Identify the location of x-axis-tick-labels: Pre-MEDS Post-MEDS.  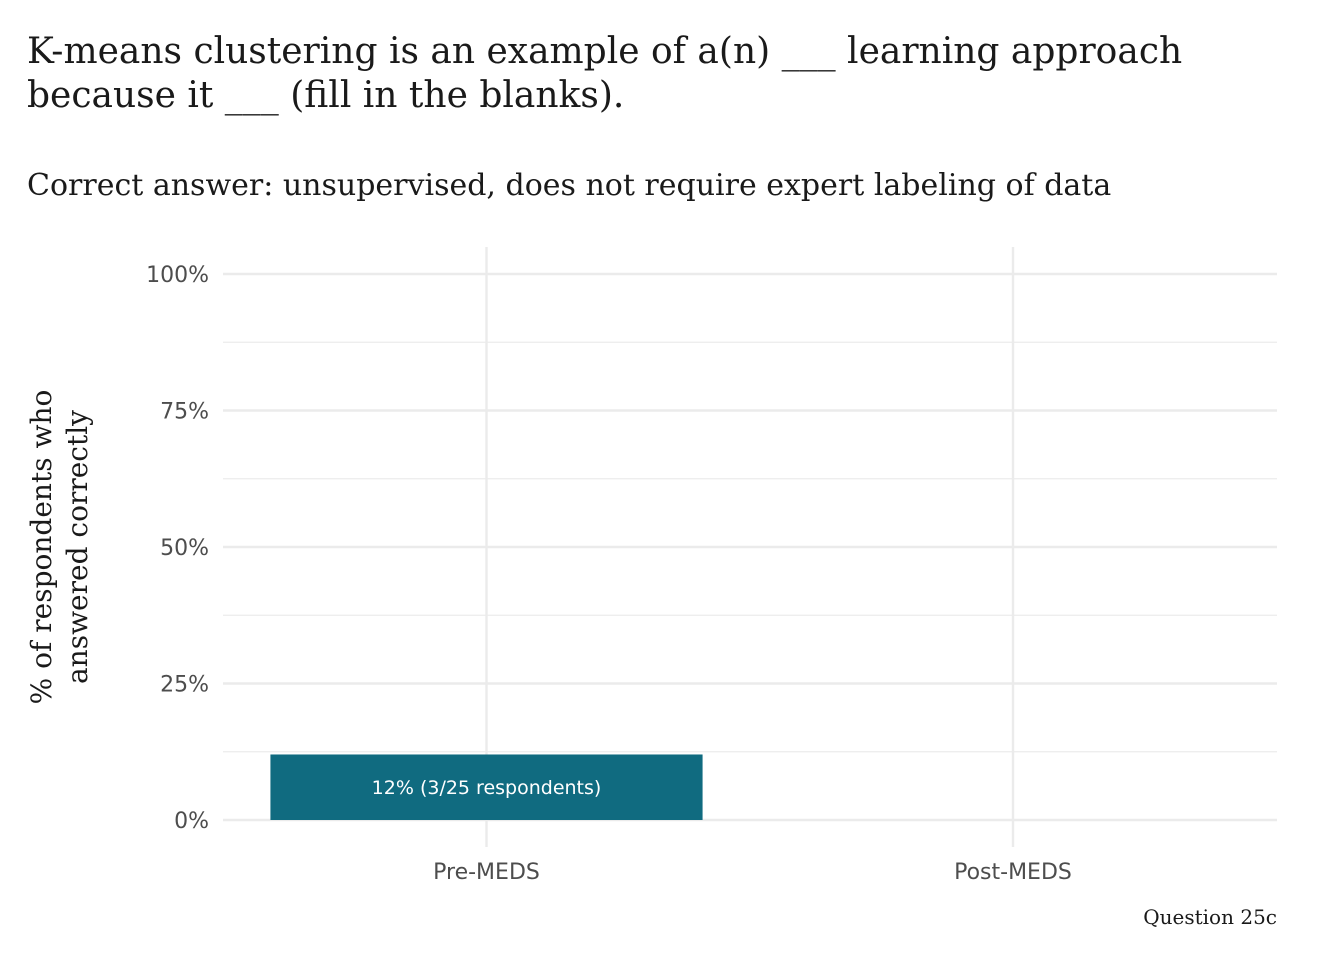
(752, 872).